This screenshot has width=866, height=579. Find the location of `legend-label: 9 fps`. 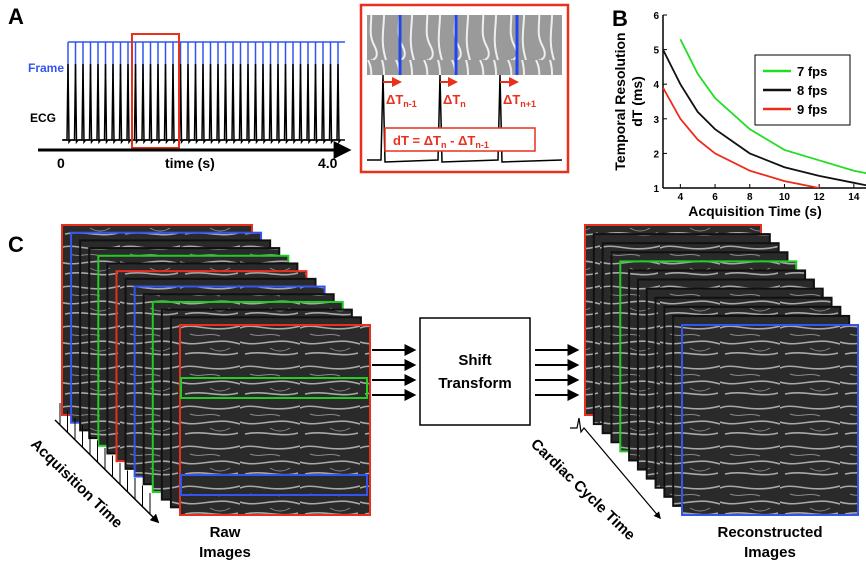

legend-label: 9 fps is located at coordinates (812, 109).